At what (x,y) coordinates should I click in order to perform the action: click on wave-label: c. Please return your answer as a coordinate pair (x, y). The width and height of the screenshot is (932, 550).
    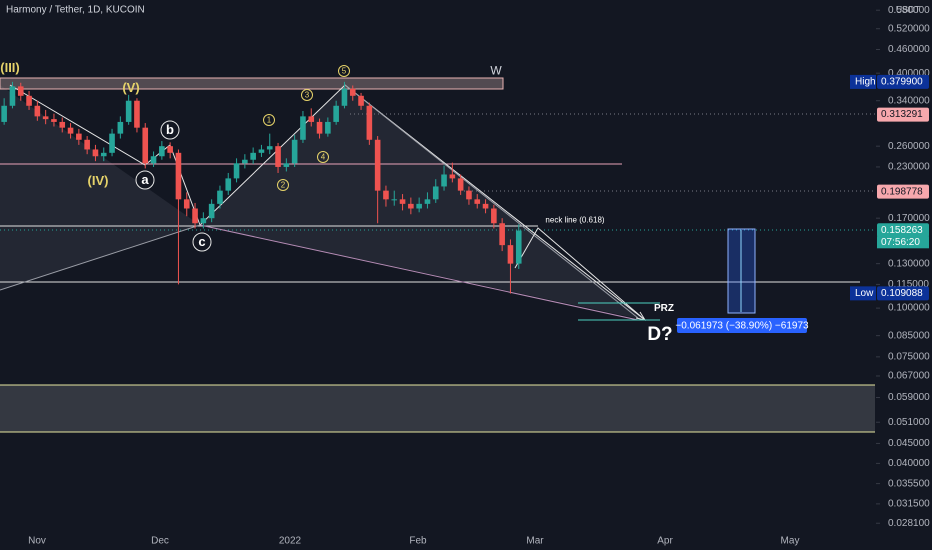
    Looking at the image, I should click on (201, 241).